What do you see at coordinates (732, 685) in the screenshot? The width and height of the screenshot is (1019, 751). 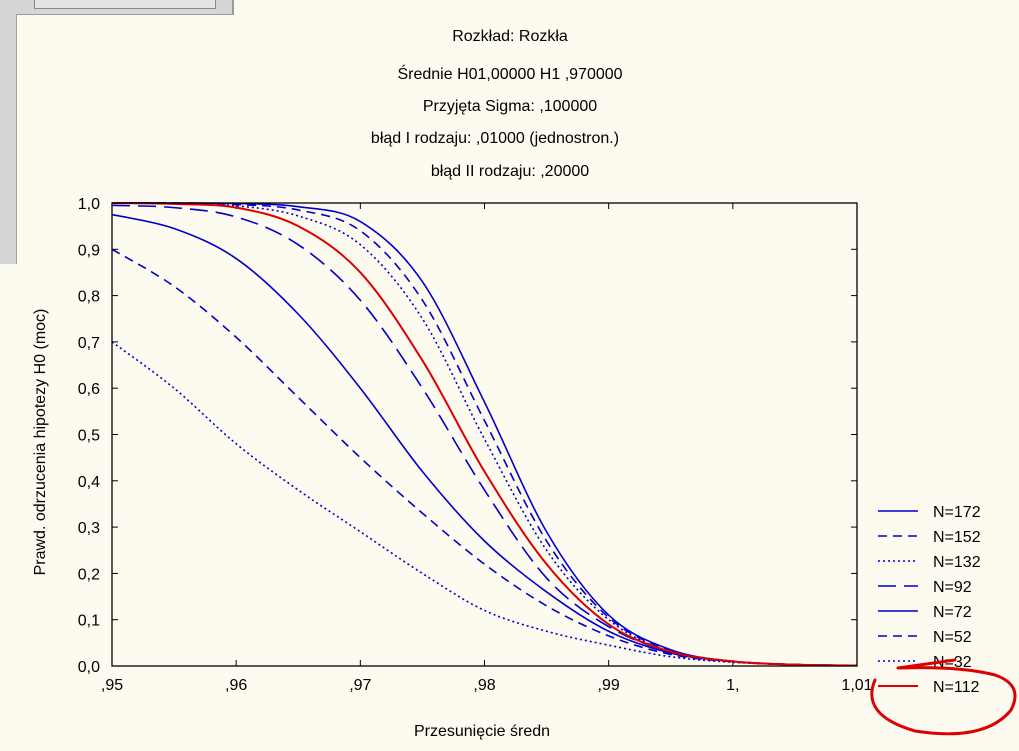 I see `x-tick-label: 1,` at bounding box center [732, 685].